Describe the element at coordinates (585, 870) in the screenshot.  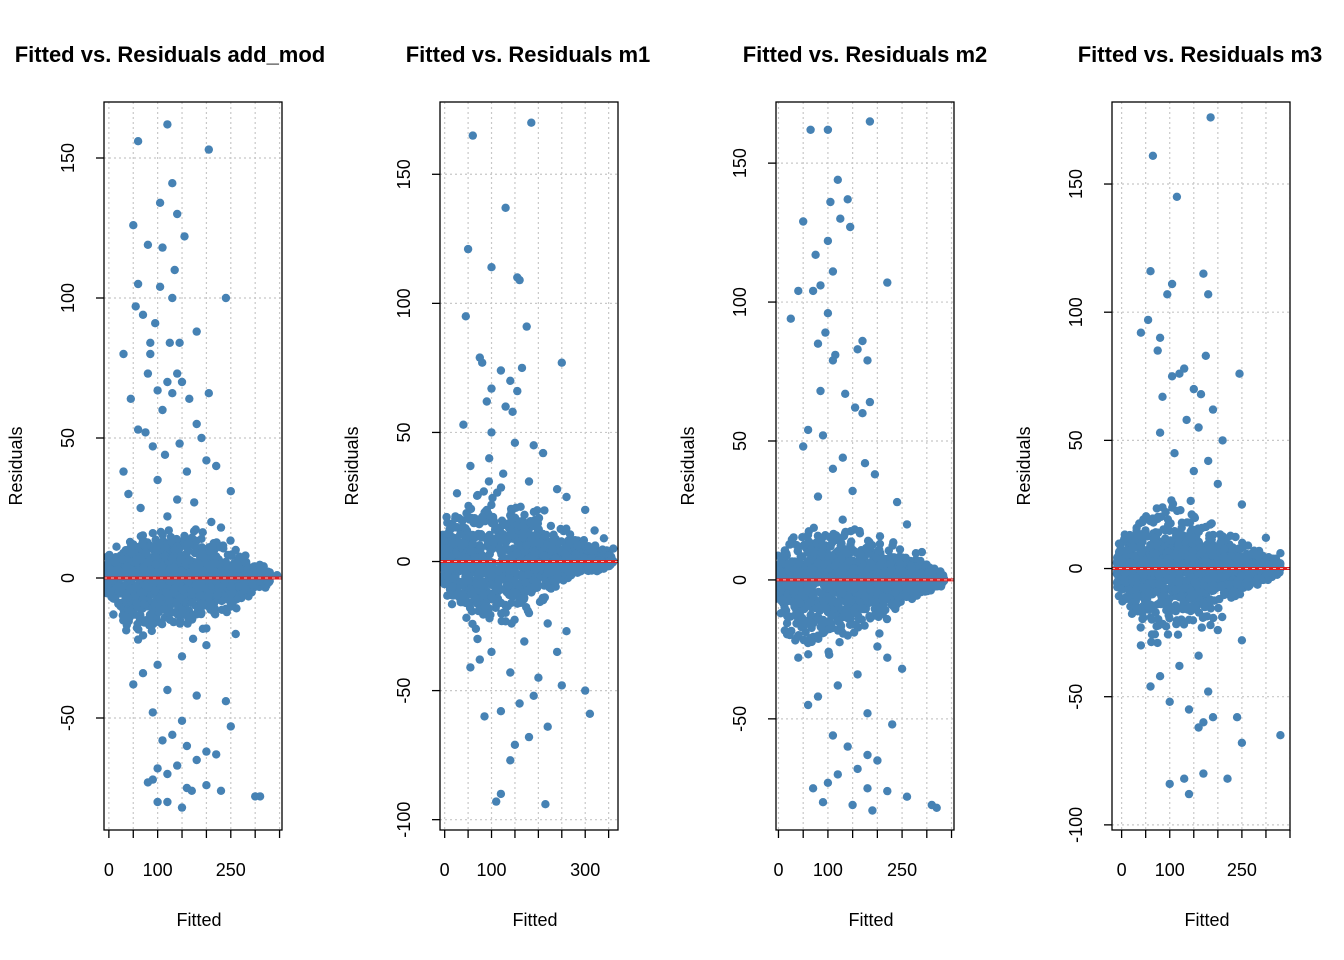
I see `x-tick-label: 300` at that location.